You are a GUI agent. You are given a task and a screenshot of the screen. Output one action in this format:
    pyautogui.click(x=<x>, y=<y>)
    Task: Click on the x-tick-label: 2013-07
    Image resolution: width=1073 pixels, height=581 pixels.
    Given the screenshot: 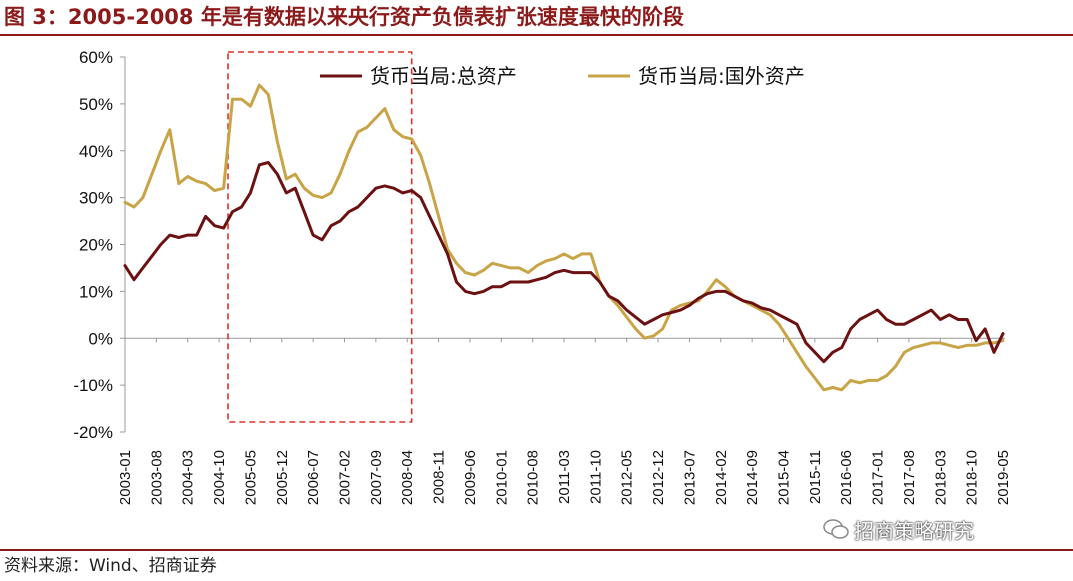 What is the action you would take?
    pyautogui.click(x=689, y=477)
    